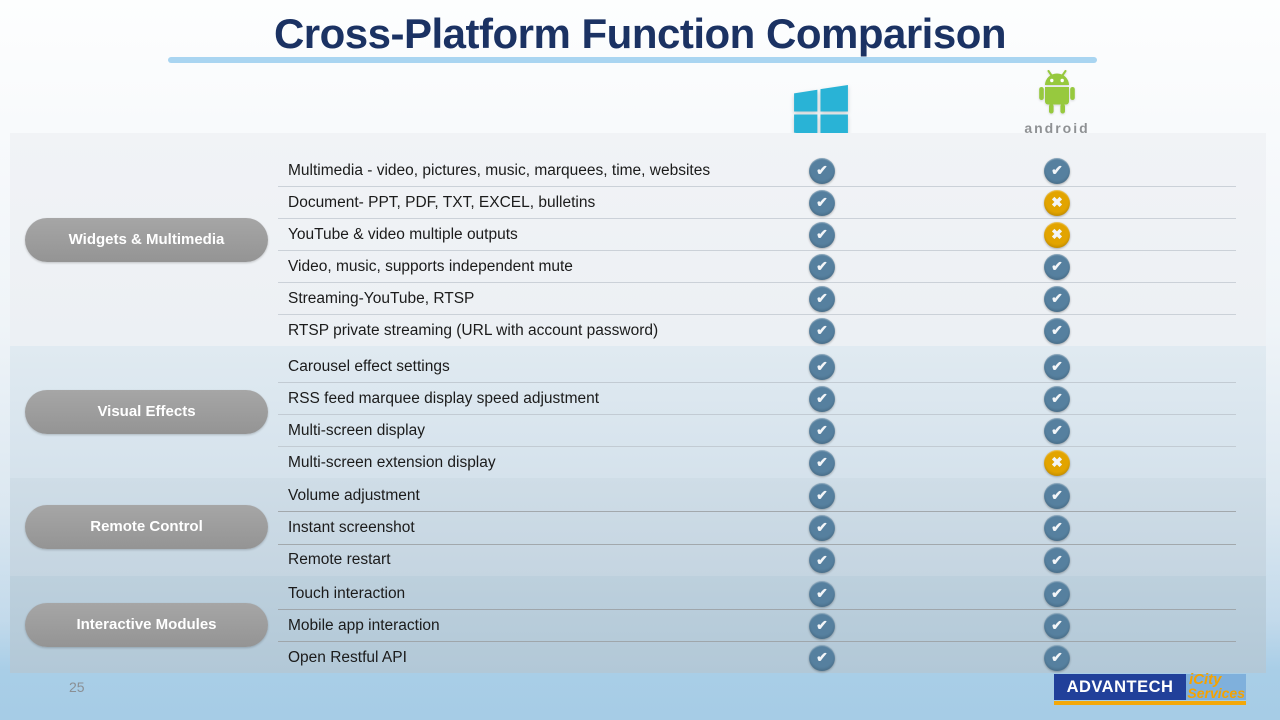 The height and width of the screenshot is (720, 1280). What do you see at coordinates (146, 239) in the screenshot?
I see `category-pill: Widgets & Multimedia` at bounding box center [146, 239].